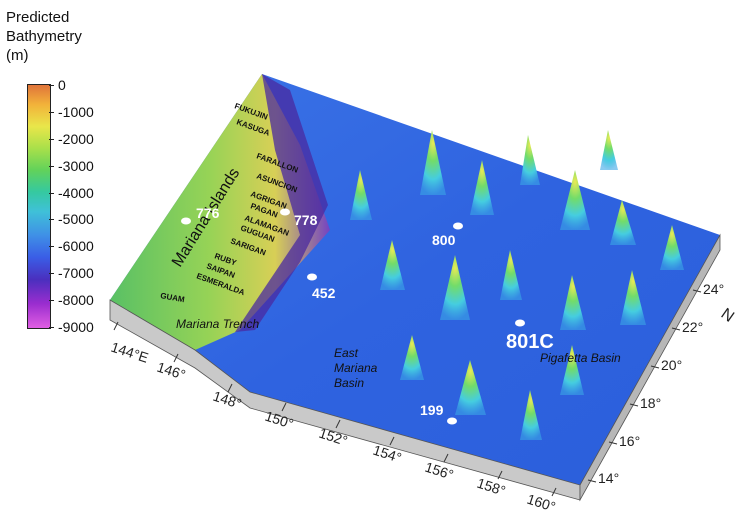  Describe the element at coordinates (458, 226) in the screenshot. I see `site-800-marker` at that location.